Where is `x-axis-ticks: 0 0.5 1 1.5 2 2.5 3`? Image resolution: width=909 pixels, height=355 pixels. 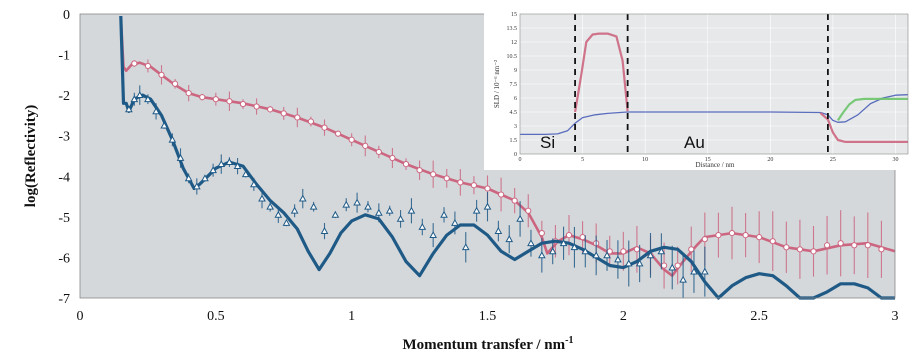 x-axis-ticks: 0 0.5 1 1.5 2 2.5 3 is located at coordinates (488, 316).